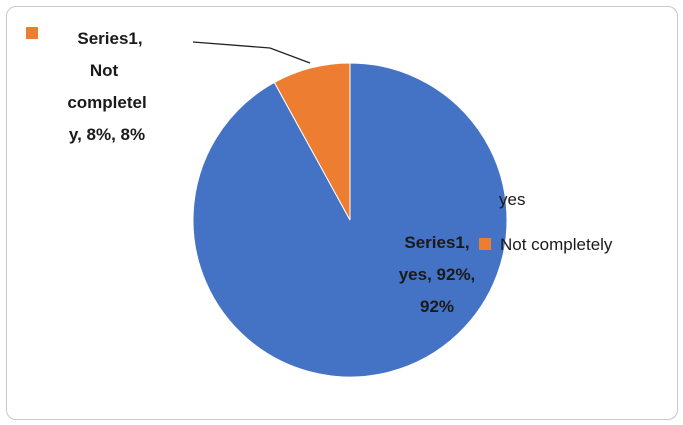 Image resolution: width=683 pixels, height=425 pixels. Describe the element at coordinates (106, 102) in the screenshot. I see `data-label-line: completel` at that location.